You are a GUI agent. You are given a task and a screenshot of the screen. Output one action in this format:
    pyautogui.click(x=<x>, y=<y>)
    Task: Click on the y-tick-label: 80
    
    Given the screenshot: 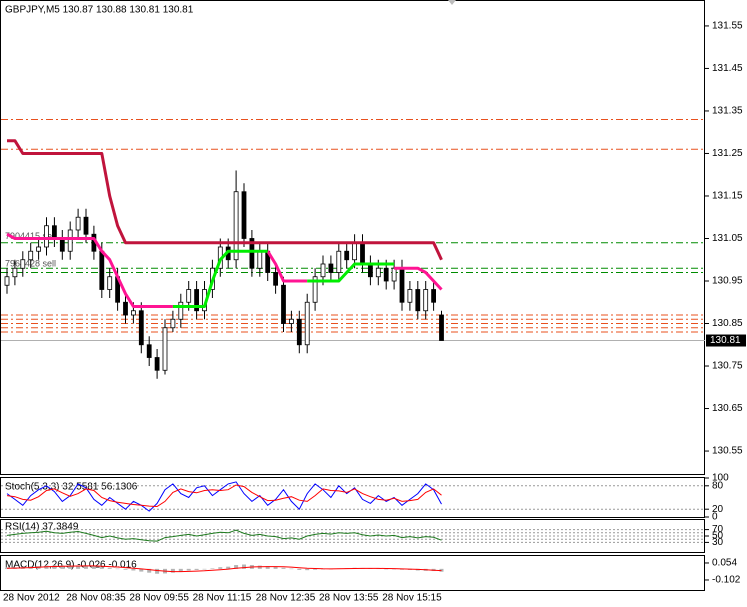 What is the action you would take?
    pyautogui.click(x=718, y=485)
    